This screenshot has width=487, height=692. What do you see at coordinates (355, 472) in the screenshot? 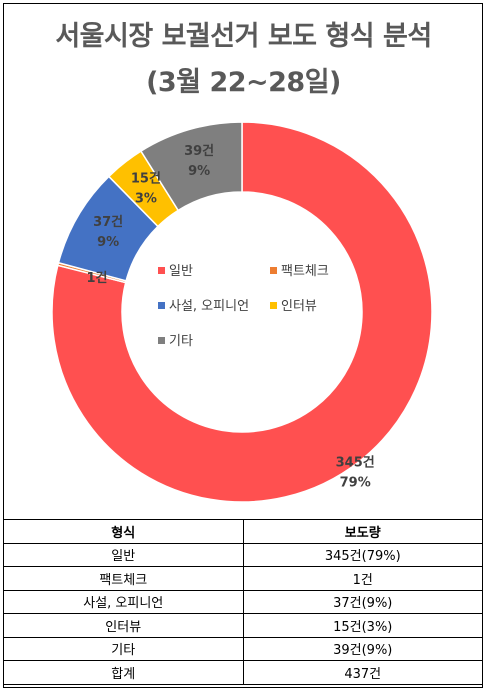
I see `data-label-ilban: 345건 79%` at bounding box center [355, 472].